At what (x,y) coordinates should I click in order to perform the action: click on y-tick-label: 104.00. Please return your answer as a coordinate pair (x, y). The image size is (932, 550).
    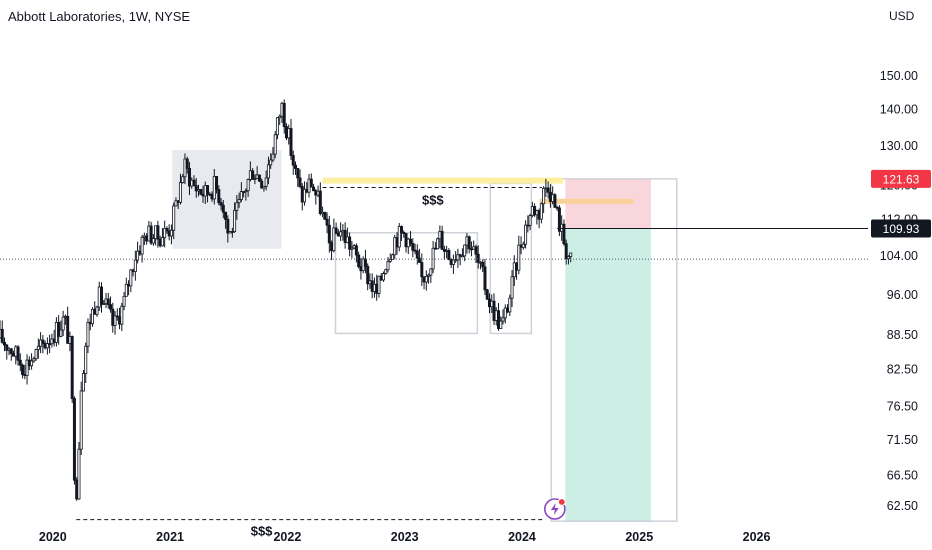
    Looking at the image, I should click on (899, 256).